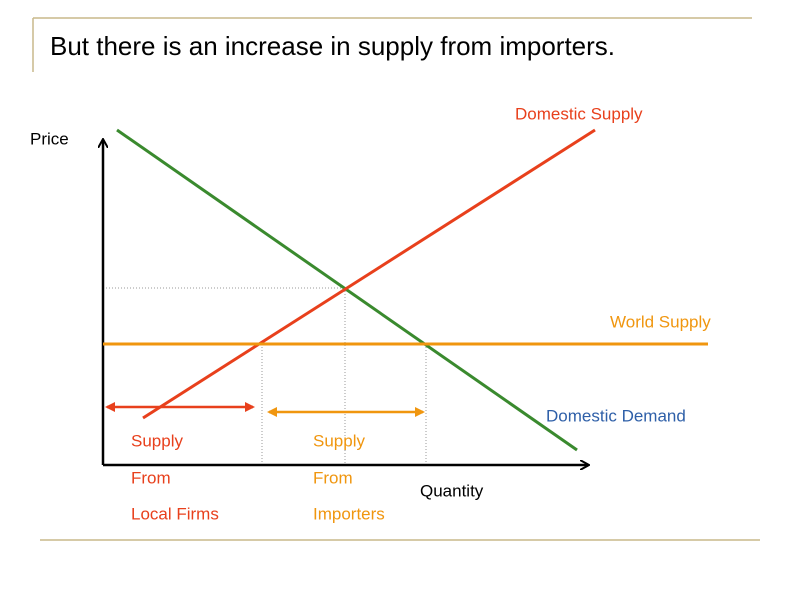 Image resolution: width=800 pixels, height=600 pixels. What do you see at coordinates (49, 138) in the screenshot?
I see `y-label: Price` at bounding box center [49, 138].